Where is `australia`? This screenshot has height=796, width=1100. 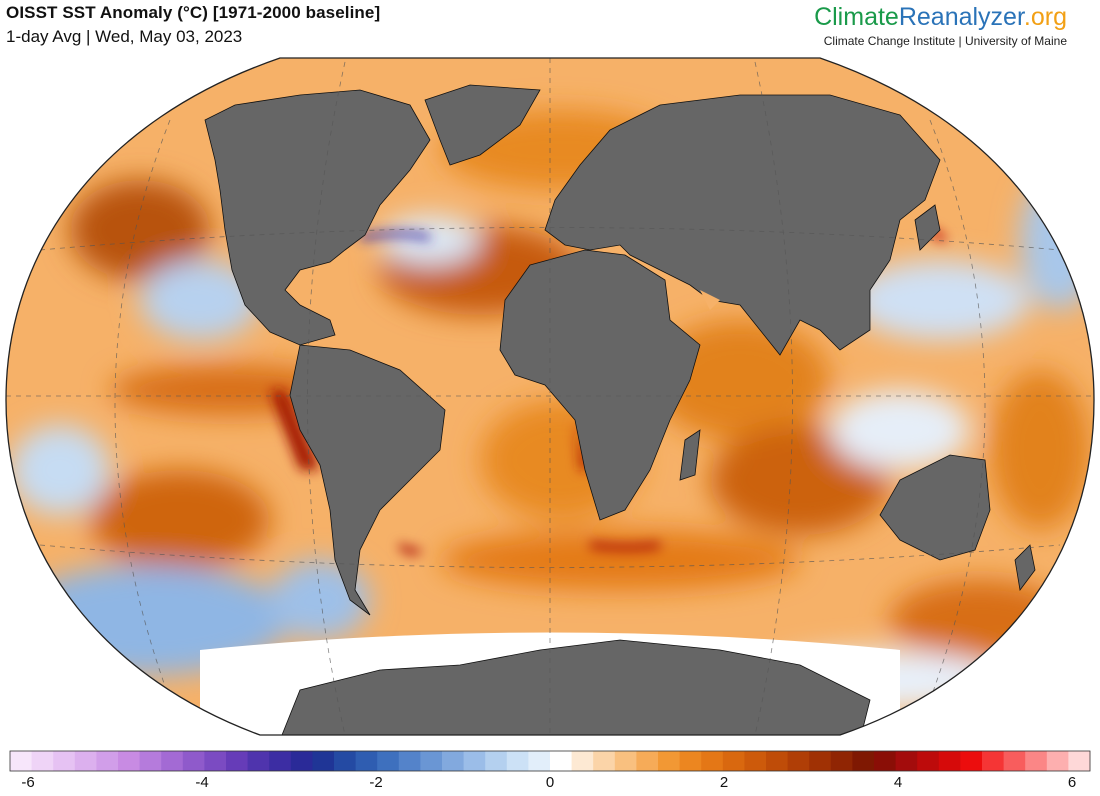
australia is located at coordinates (935, 507).